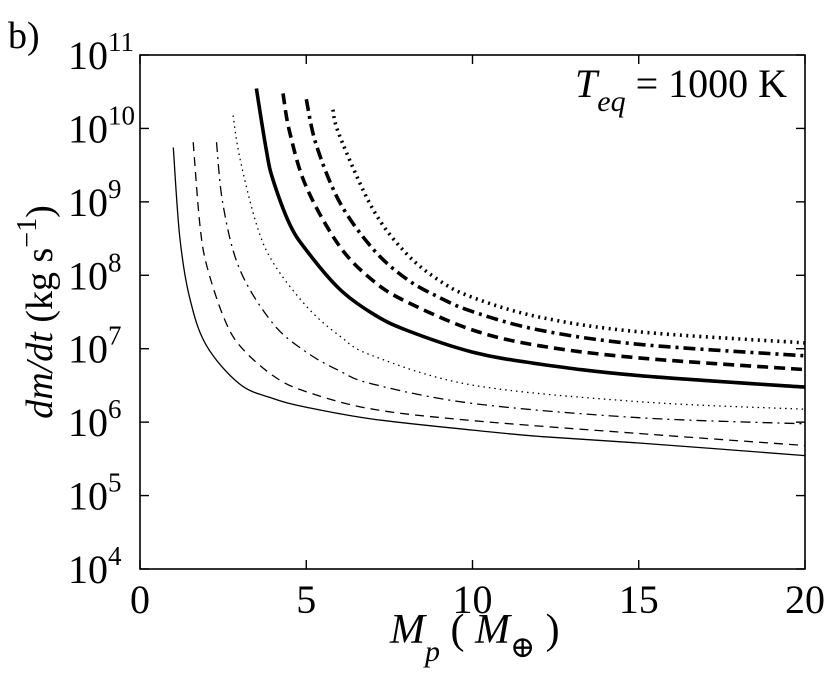  I want to click on y-tick-label-exponent: 9, so click(115, 189).